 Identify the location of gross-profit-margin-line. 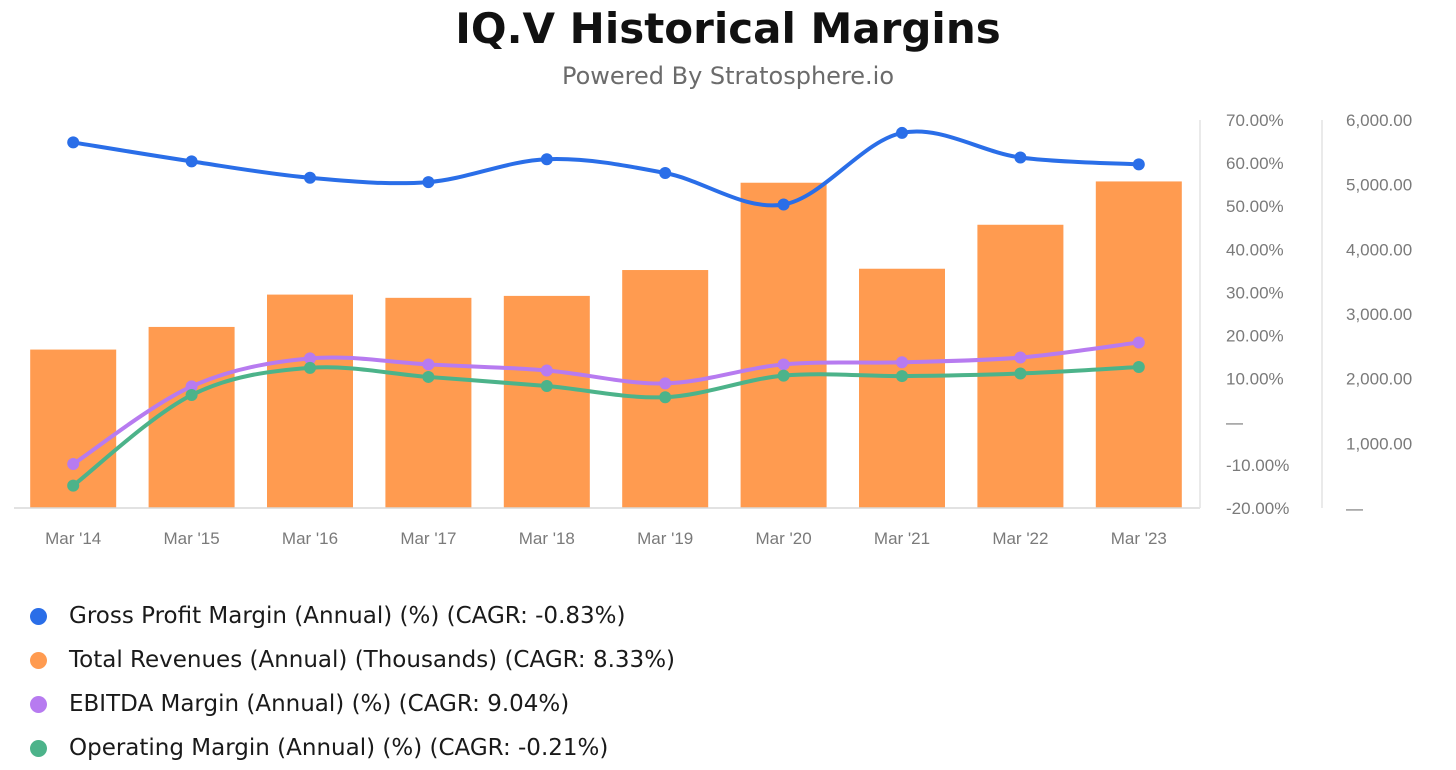
(606, 168).